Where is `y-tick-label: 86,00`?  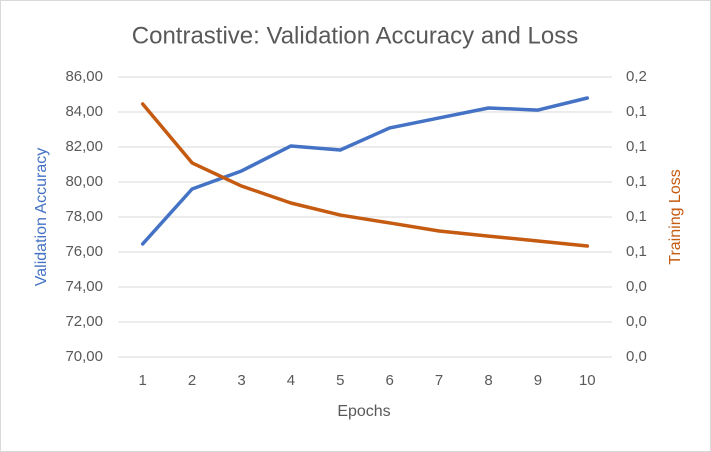 y-tick-label: 86,00 is located at coordinates (84, 76).